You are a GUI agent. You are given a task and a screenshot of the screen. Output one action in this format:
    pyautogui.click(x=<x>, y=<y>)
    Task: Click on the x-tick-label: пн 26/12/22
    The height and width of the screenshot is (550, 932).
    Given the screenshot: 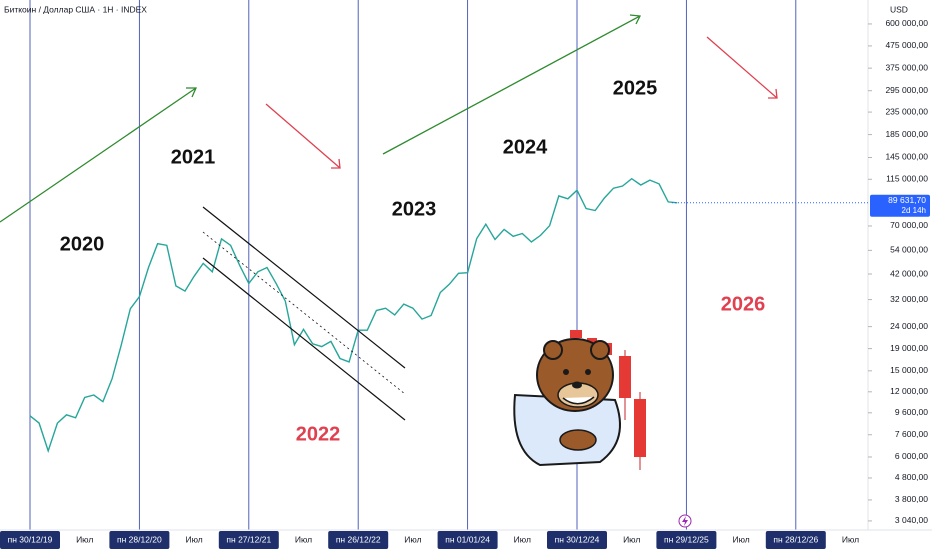 What is the action you would take?
    pyautogui.click(x=358, y=539)
    